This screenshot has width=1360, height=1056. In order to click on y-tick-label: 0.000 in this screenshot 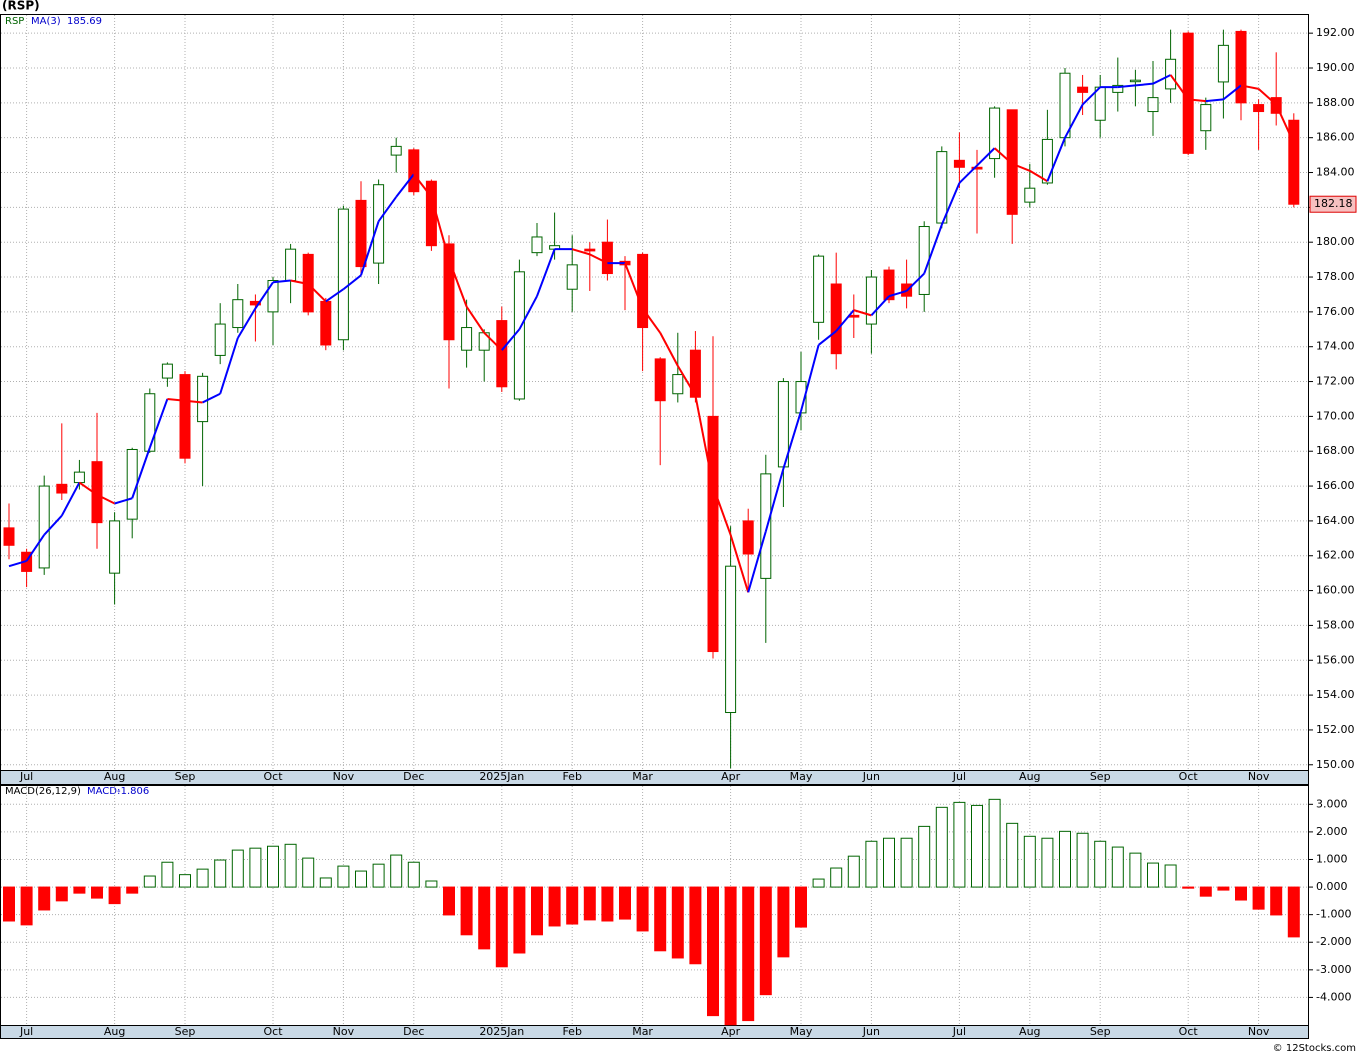, I will do `click(1332, 886)`.